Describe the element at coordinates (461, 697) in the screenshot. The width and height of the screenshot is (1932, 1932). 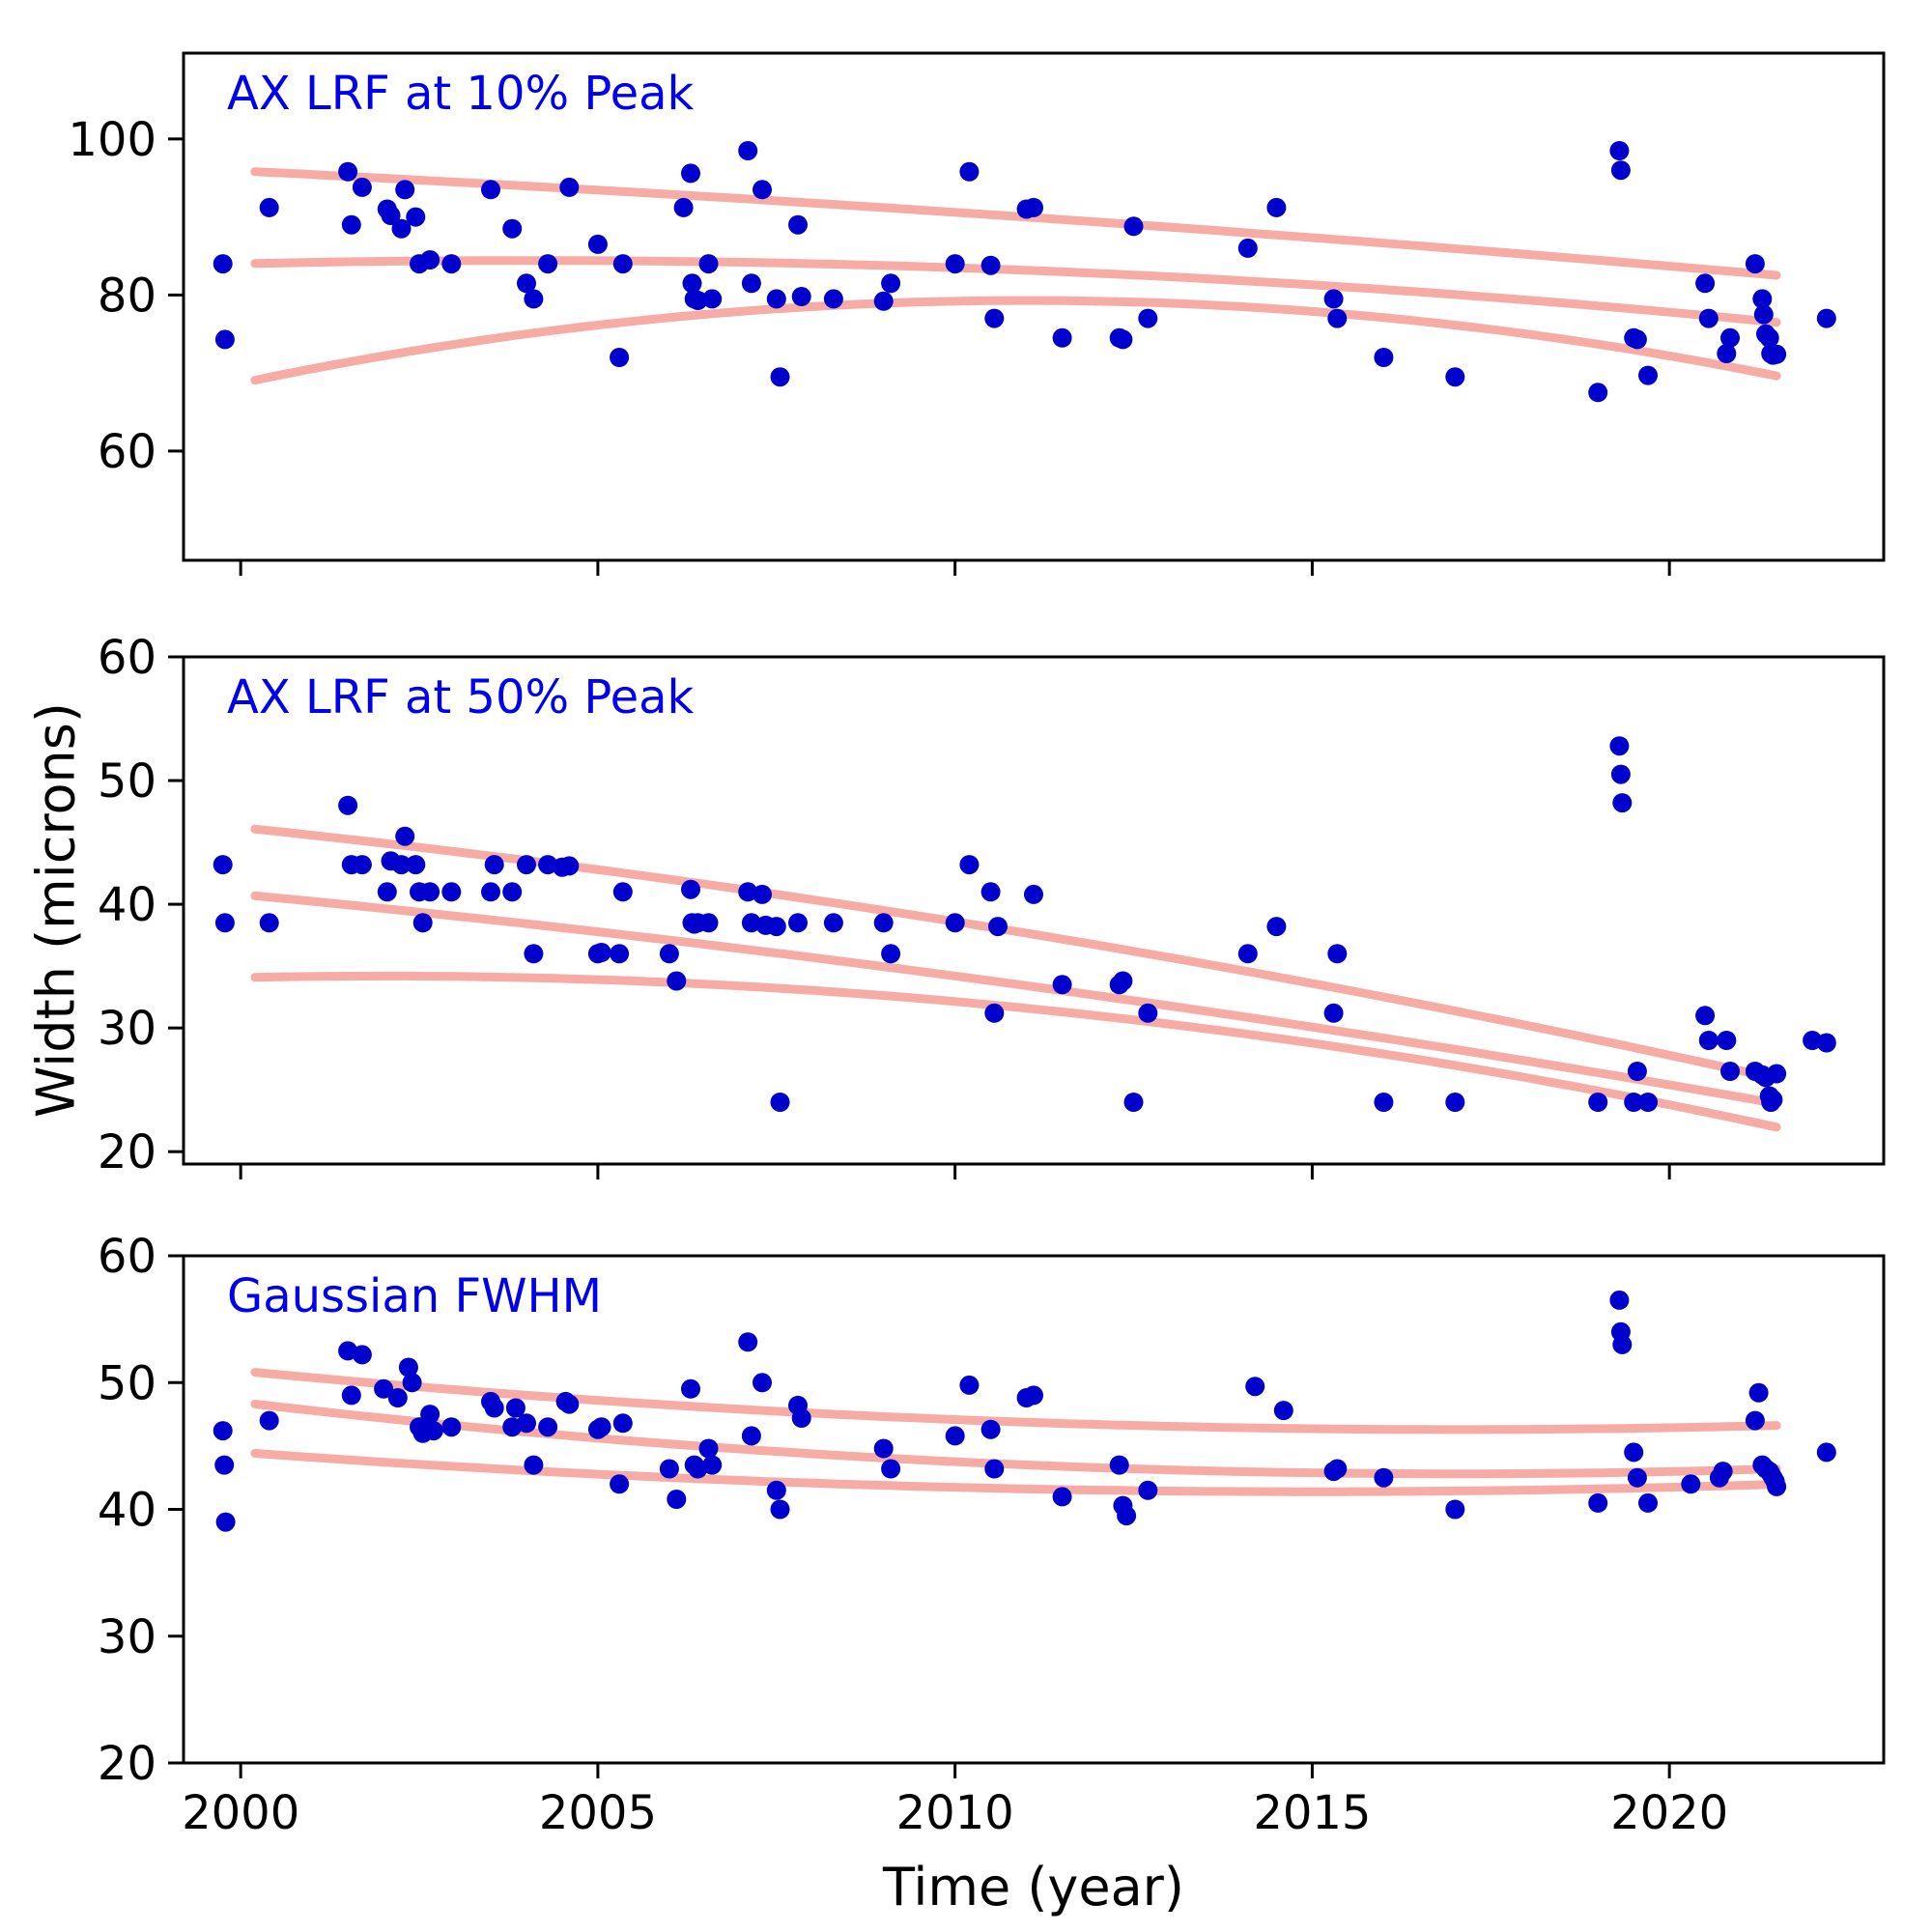
I see `panel2-title: AX LRF at 50% Peak` at that location.